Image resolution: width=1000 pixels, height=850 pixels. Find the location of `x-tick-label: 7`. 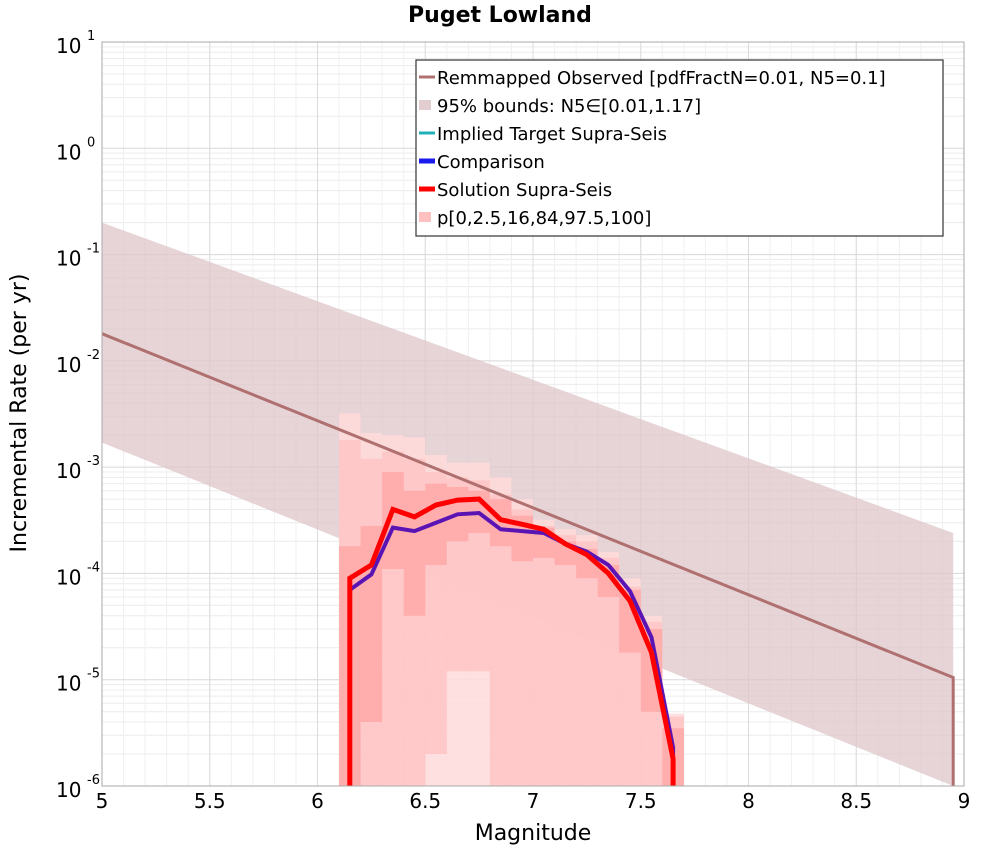

x-tick-label: 7 is located at coordinates (533, 801).